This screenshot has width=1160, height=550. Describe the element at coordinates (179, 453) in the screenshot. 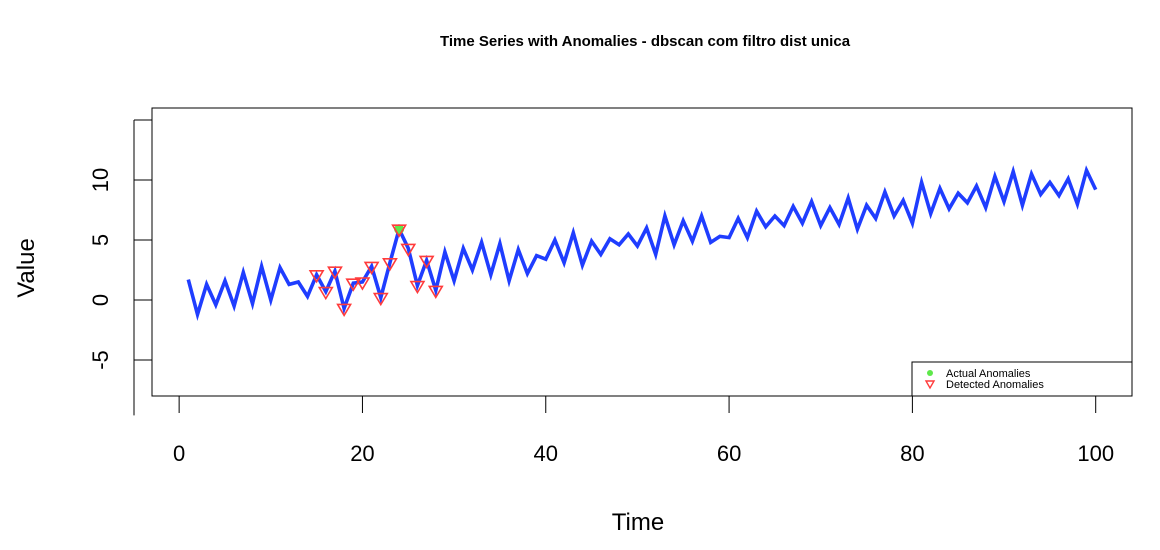

I see `x-tick-label: 0` at that location.